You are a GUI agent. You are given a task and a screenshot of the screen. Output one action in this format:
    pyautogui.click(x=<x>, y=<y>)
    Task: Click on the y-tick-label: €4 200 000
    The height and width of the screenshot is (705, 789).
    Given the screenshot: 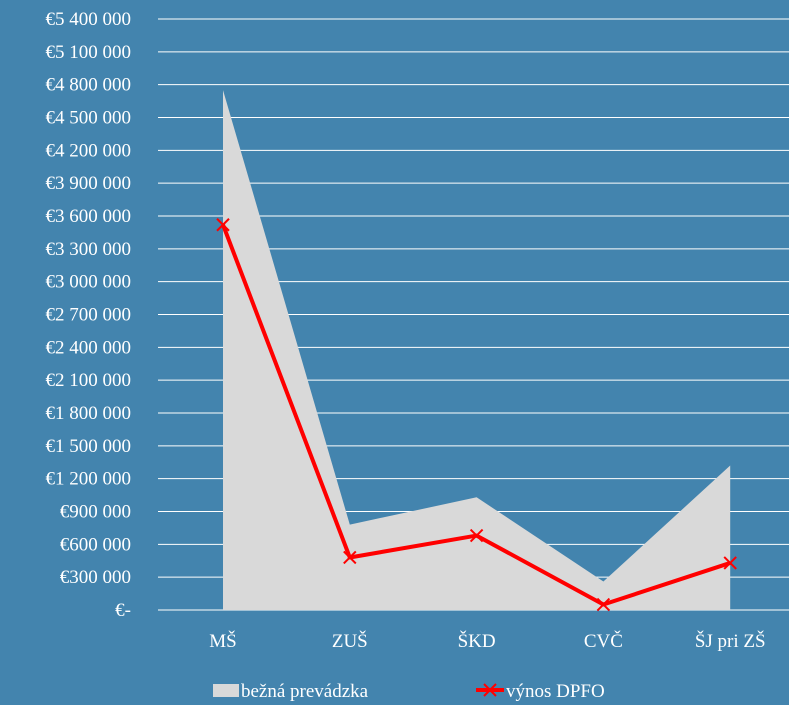 What is the action you would take?
    pyautogui.click(x=89, y=150)
    